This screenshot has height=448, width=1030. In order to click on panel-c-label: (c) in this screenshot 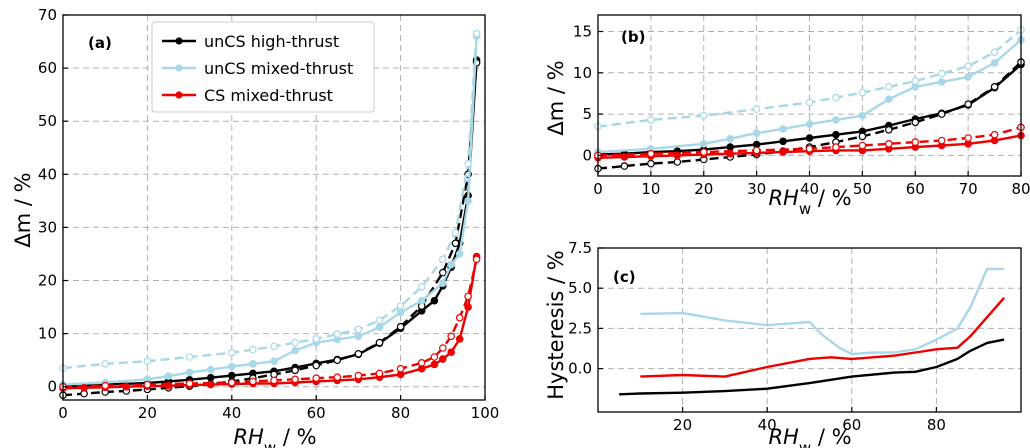, I will do `click(624, 277)`.